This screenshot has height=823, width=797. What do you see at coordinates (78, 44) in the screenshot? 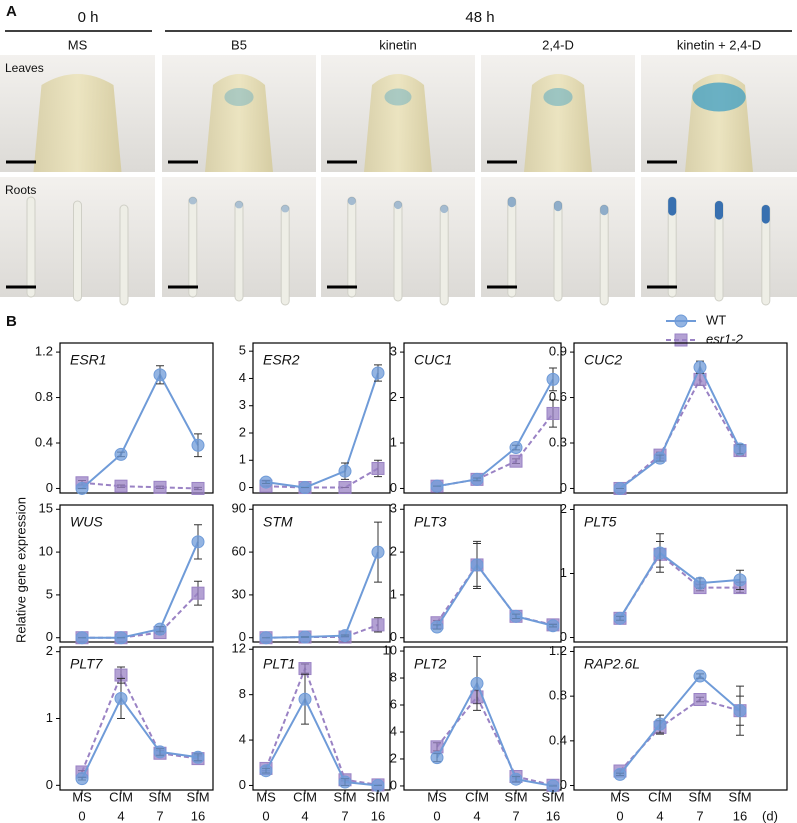
I see `condition-label: MS` at bounding box center [78, 44].